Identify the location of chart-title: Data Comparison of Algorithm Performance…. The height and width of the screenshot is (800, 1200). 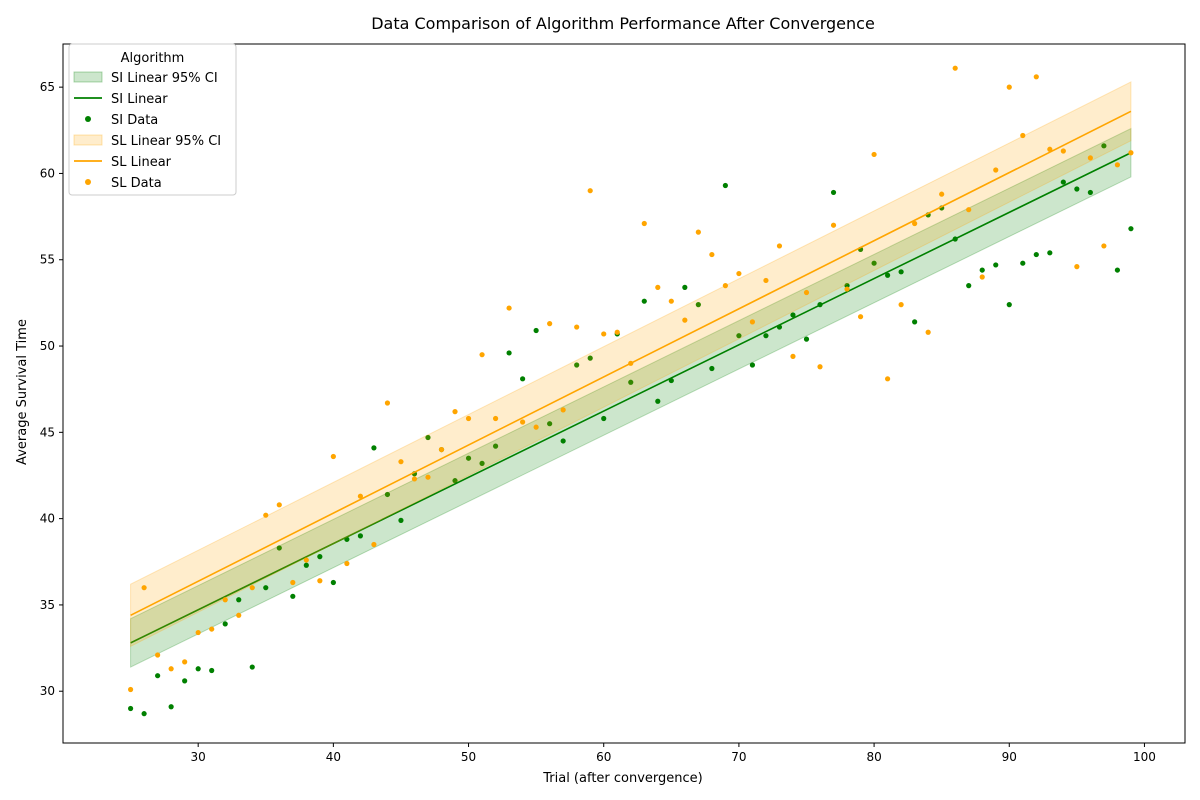
(623, 23).